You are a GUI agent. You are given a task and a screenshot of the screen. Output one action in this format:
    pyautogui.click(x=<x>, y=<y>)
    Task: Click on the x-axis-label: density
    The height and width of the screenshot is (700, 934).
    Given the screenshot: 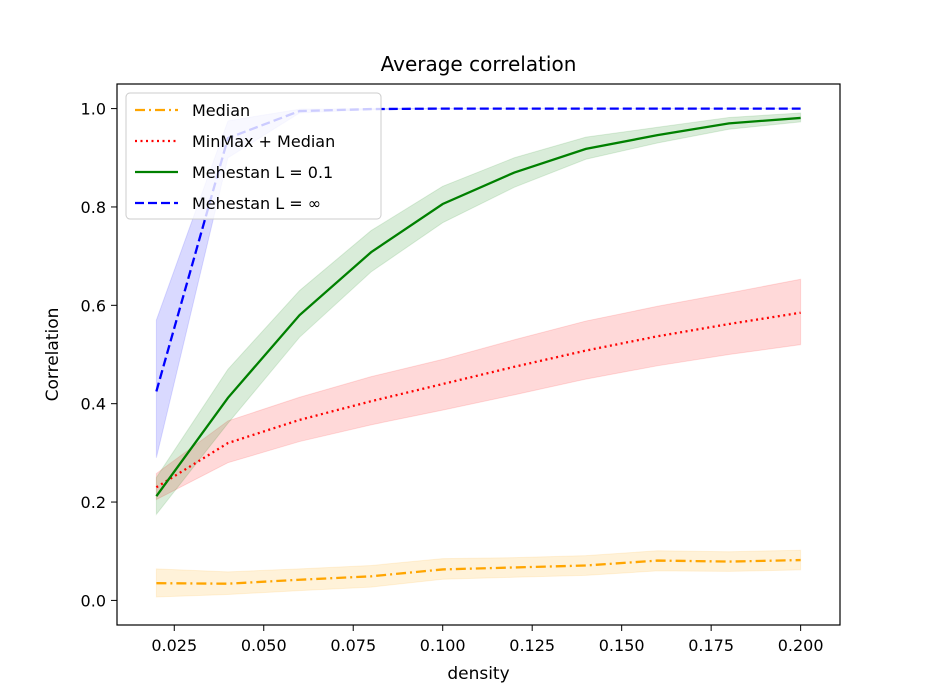 What is the action you would take?
    pyautogui.click(x=478, y=674)
    